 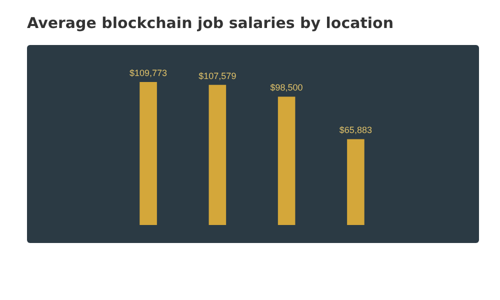 What do you see at coordinates (217, 75) in the screenshot?
I see `data-label: $107,579` at bounding box center [217, 75].